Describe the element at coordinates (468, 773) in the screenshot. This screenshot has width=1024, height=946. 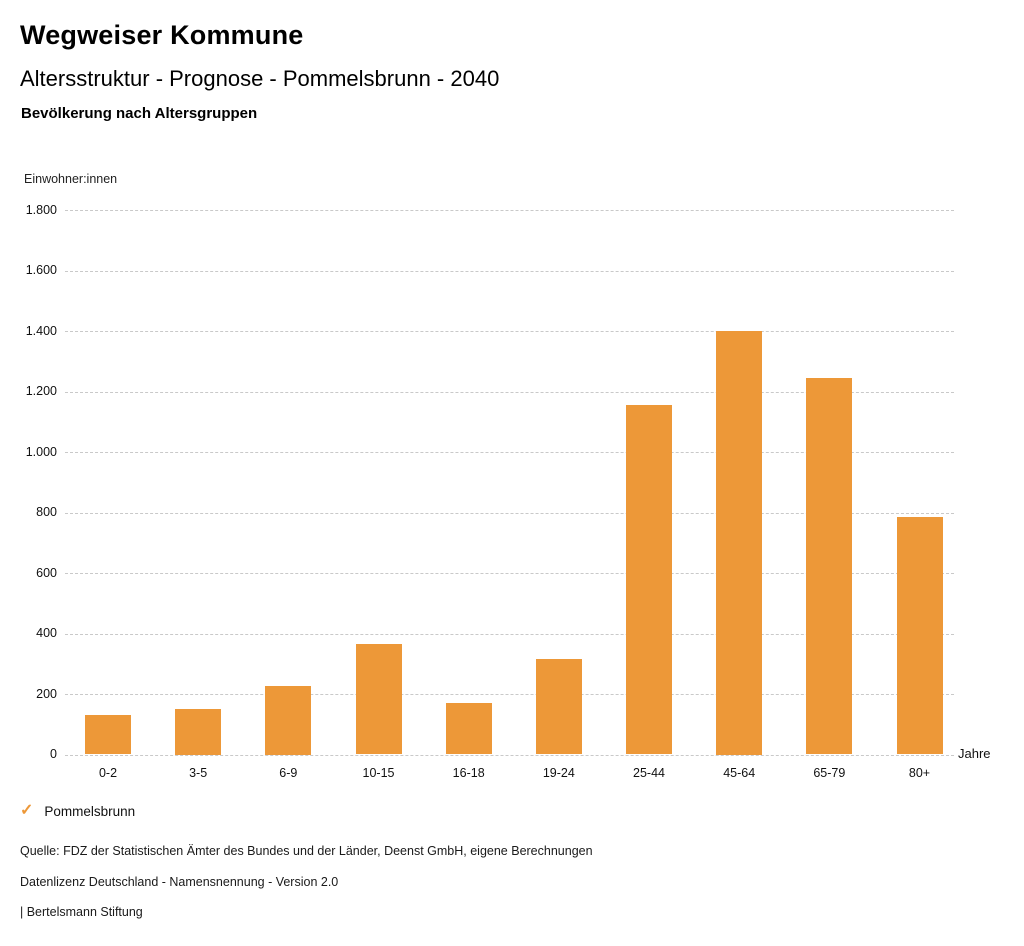
I see `x-tick-label-16-18: 16-18` at that location.